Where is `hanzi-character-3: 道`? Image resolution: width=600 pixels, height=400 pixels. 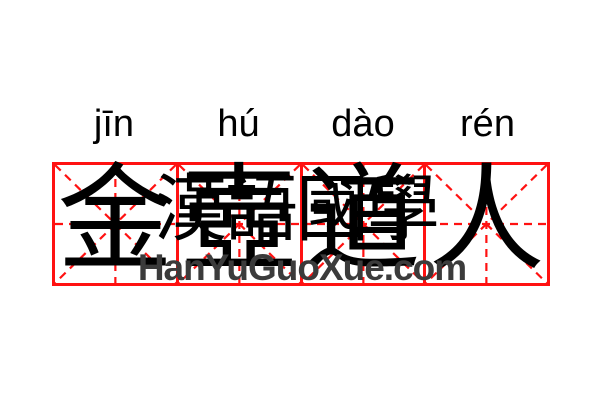
hanzi-character-3: 道 is located at coordinates (362, 220).